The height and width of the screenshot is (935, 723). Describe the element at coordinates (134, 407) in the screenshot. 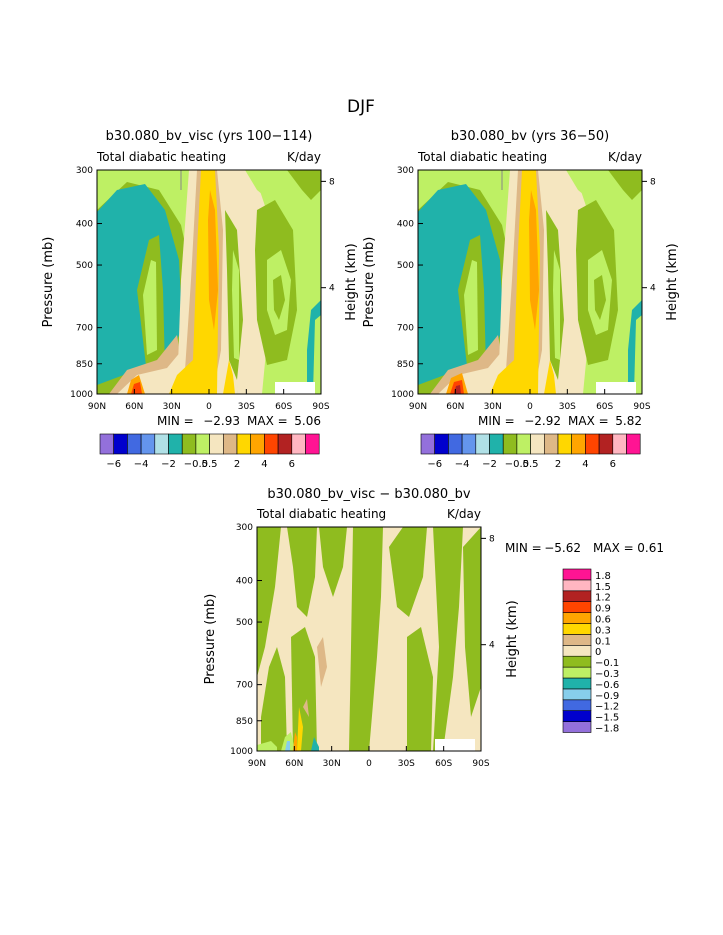

I see `panel-1-x-tick-label: 60N` at that location.